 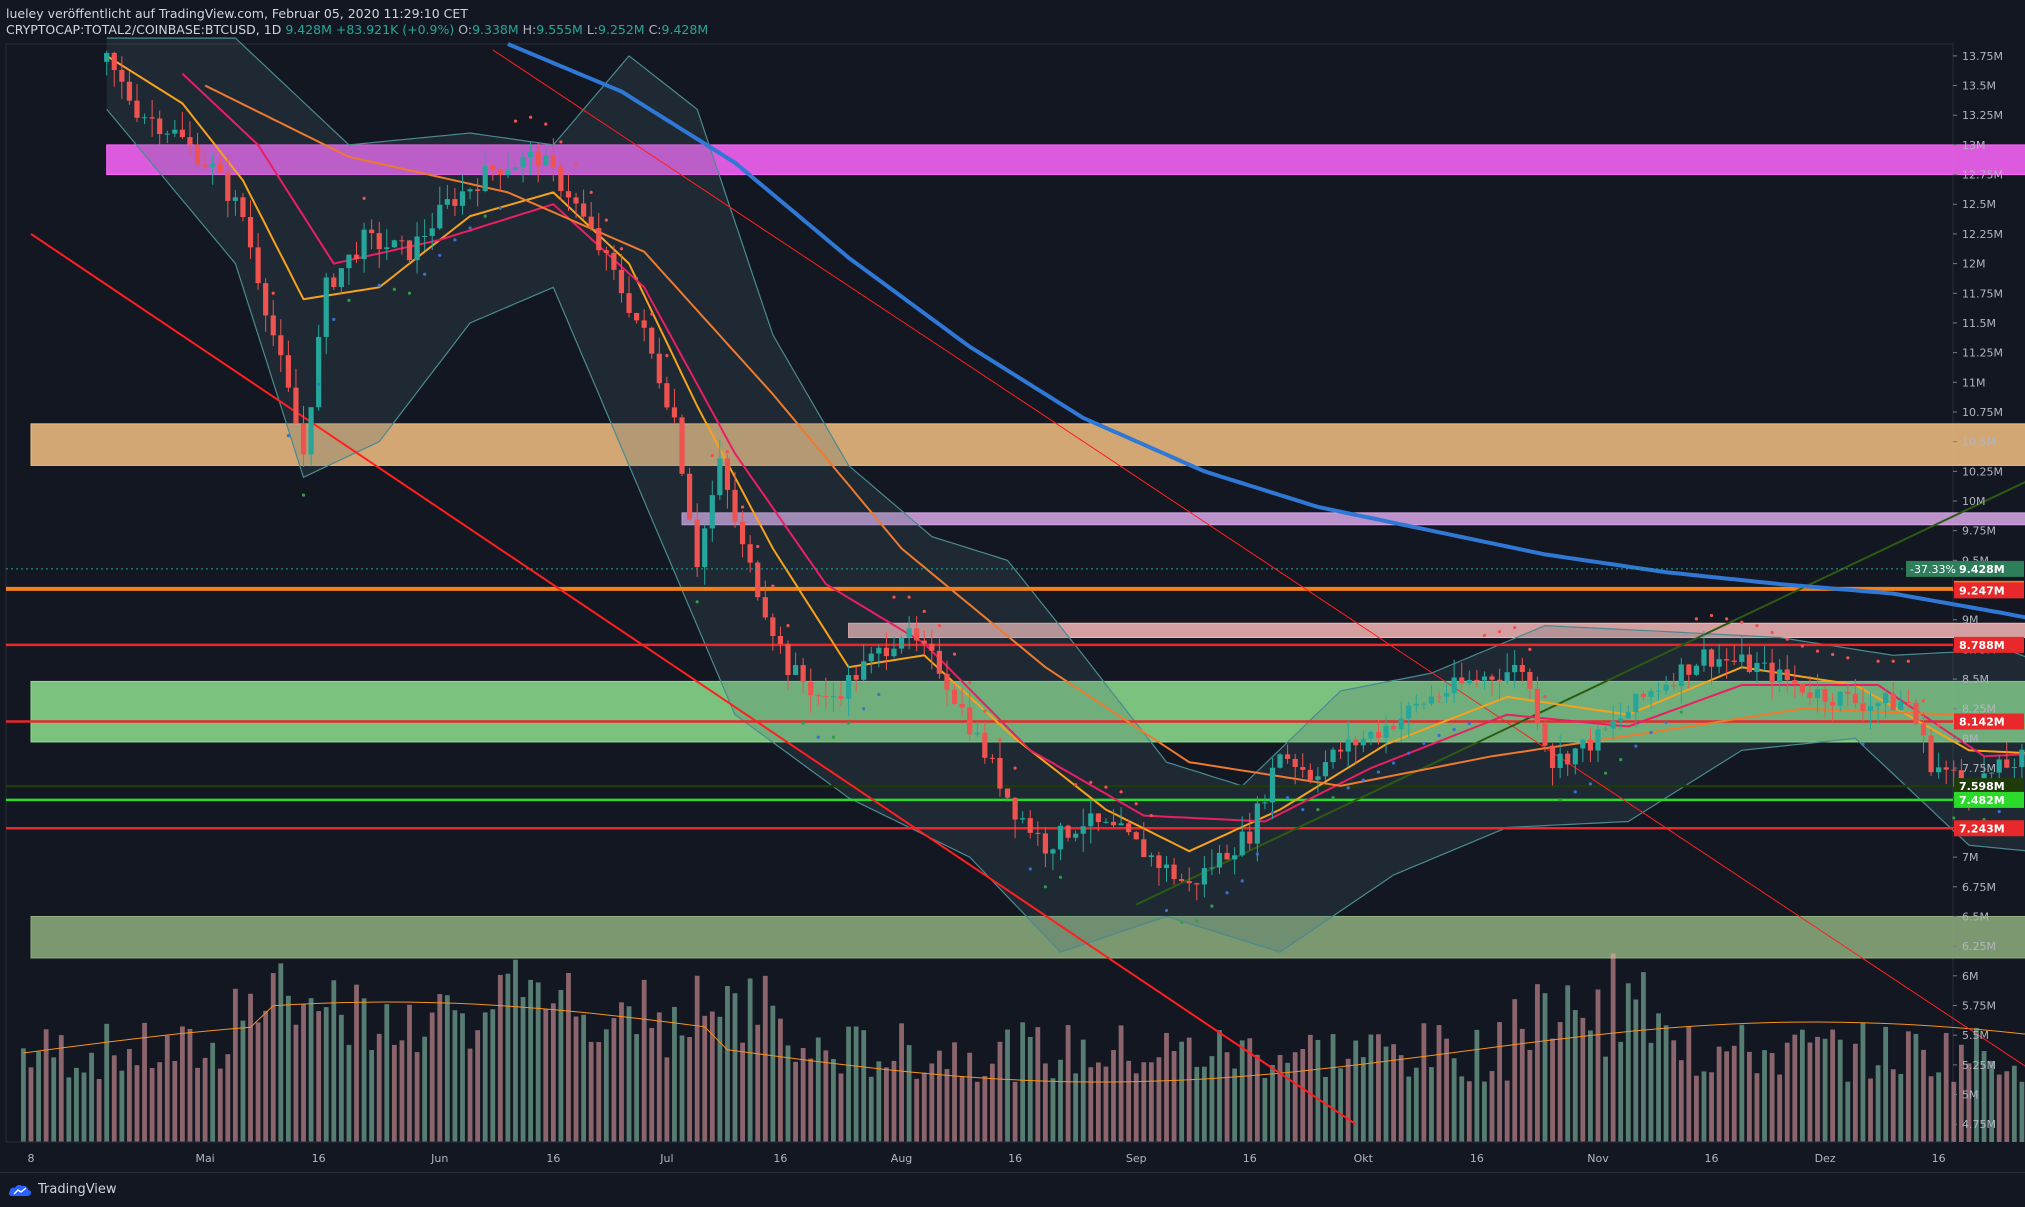 What do you see at coordinates (1979, 442) in the screenshot?
I see `y-tick-label: 10.5M` at bounding box center [1979, 442].